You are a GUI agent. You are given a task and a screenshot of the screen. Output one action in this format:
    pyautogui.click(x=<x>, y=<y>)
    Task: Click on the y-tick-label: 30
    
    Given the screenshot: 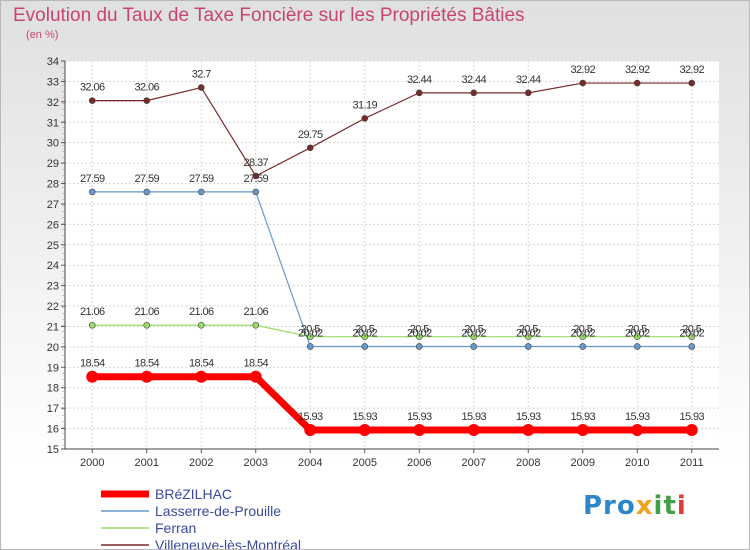 What is the action you would take?
    pyautogui.click(x=53, y=144)
    